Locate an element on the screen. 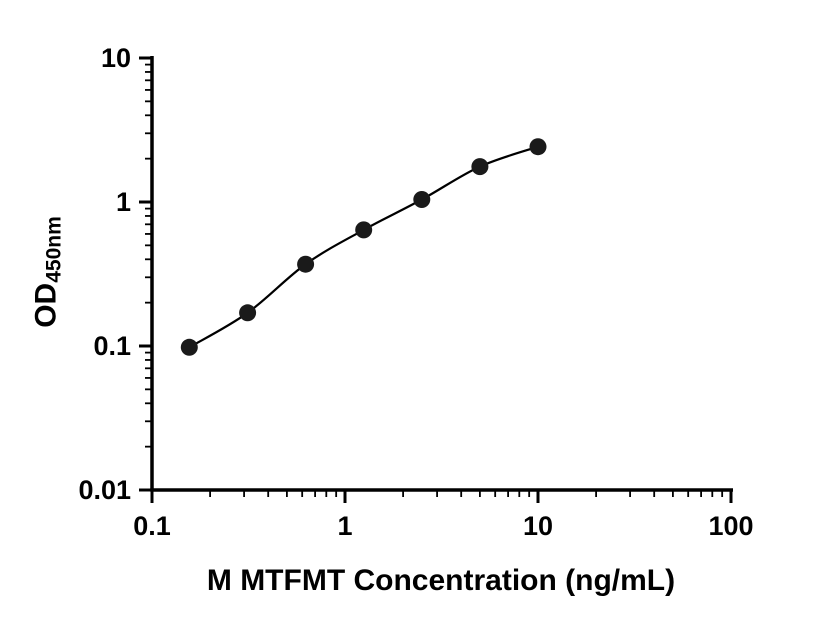 This screenshot has height=640, width=816. x-tick-label: 0.1 is located at coordinates (152, 526).